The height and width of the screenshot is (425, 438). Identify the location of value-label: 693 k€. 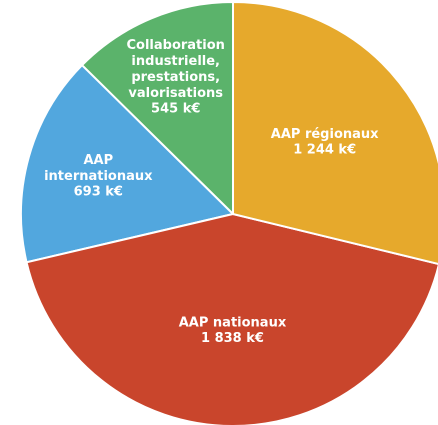
(98, 192).